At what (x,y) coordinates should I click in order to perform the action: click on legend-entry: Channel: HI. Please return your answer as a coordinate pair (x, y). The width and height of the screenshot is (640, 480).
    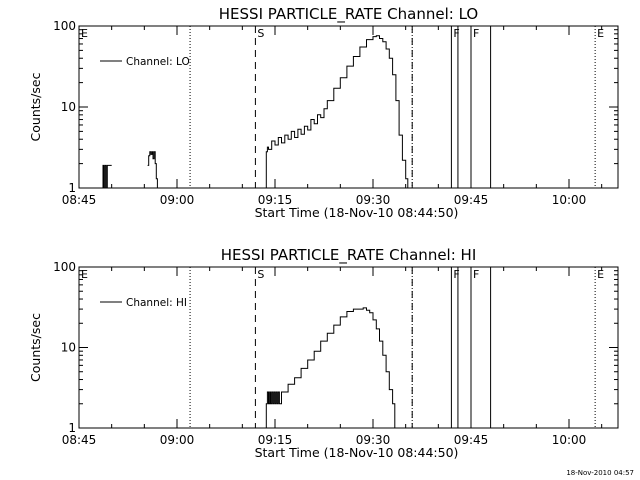
    Looking at the image, I should click on (156, 303).